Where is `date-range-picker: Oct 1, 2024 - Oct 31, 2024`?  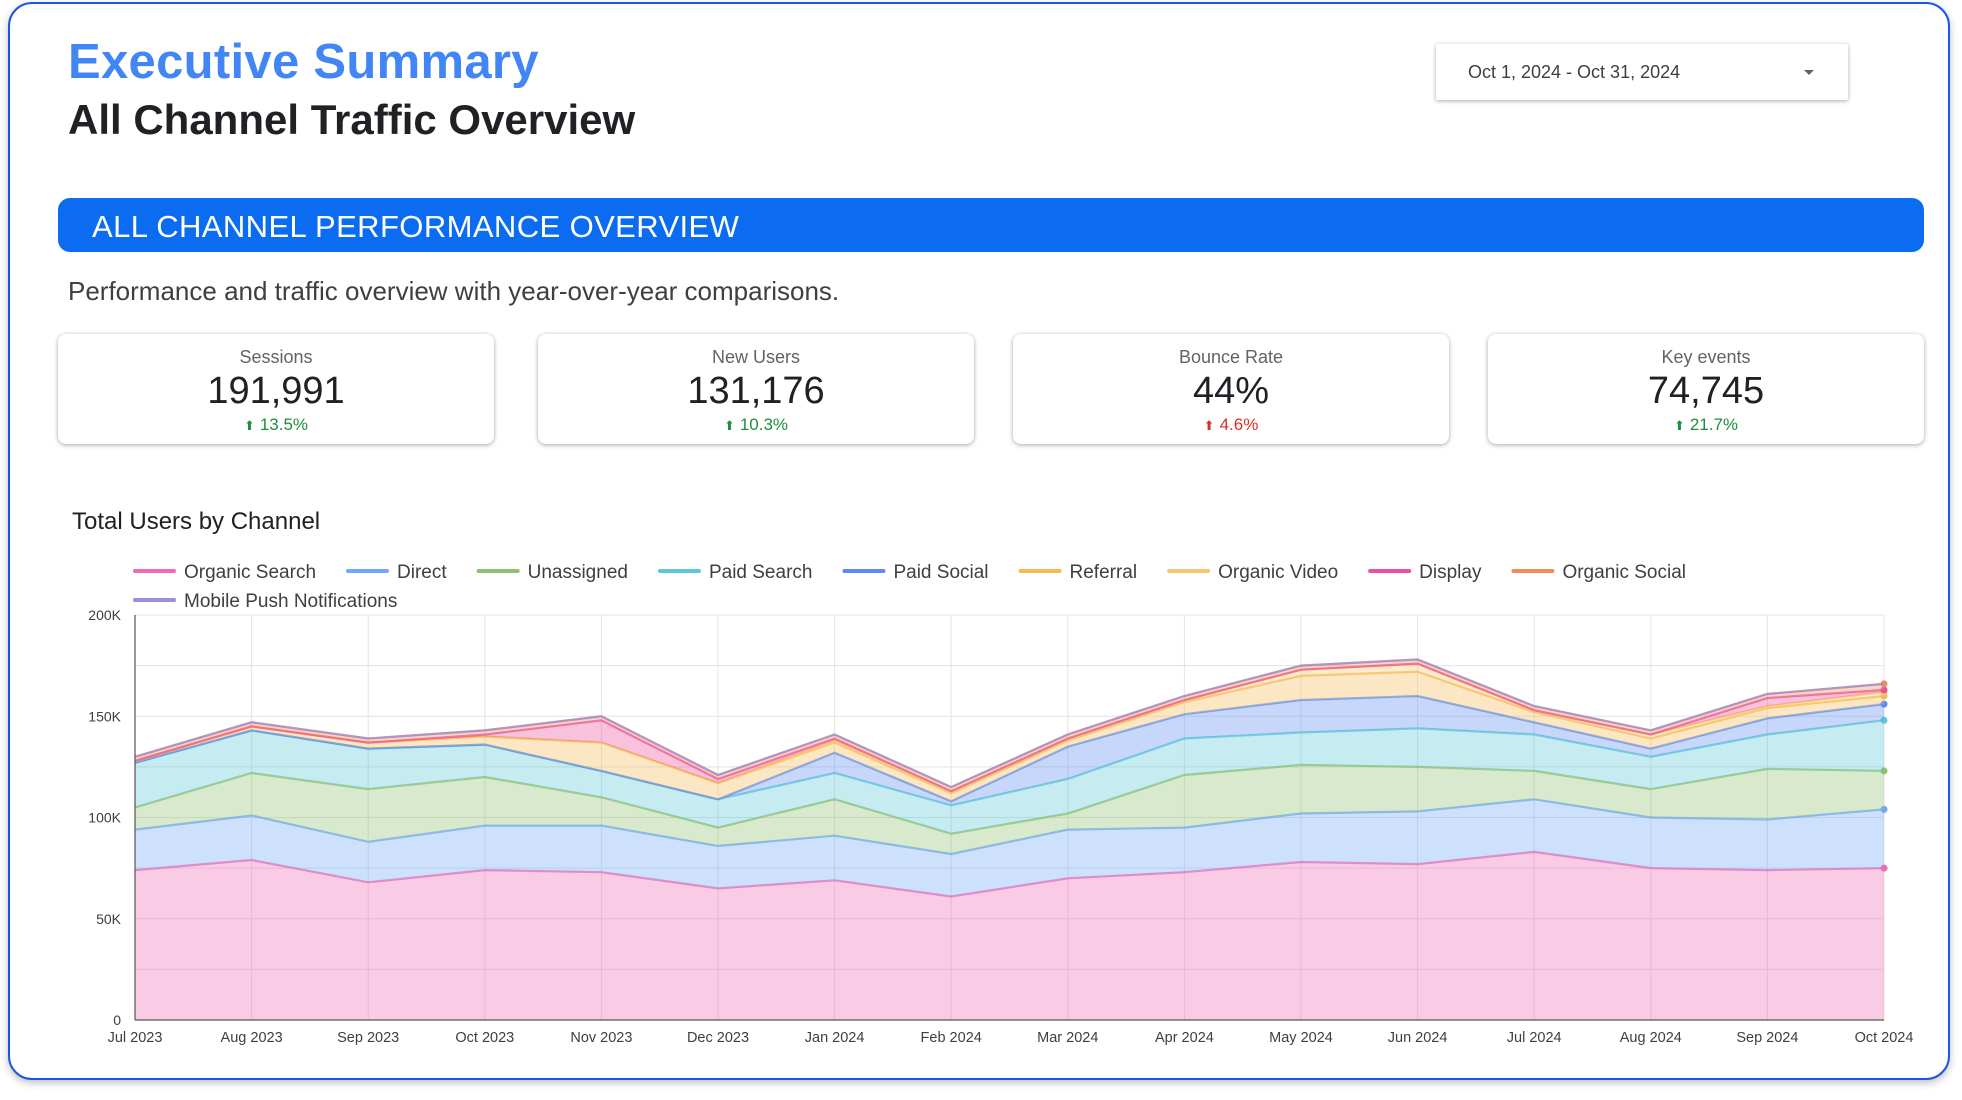
date-range-picker: Oct 1, 2024 - Oct 31, 2024 is located at coordinates (1642, 72).